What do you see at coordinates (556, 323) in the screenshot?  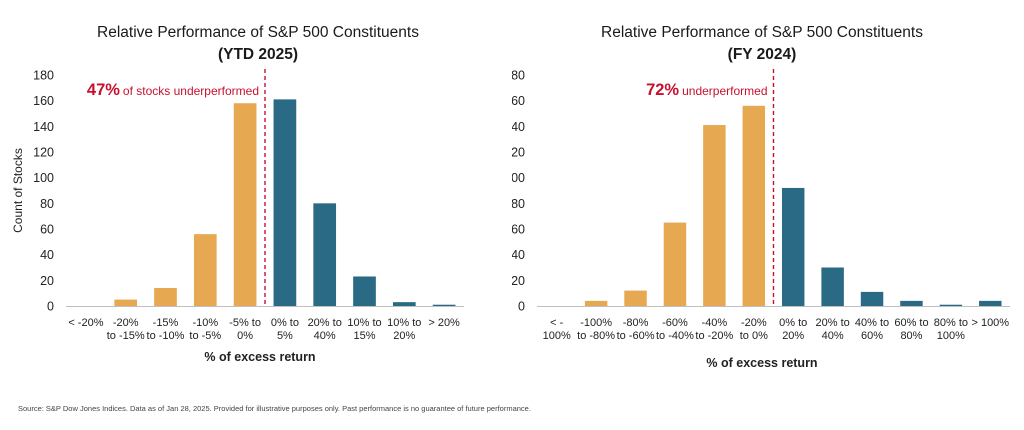 I see `fy-x-tick-label: < -` at bounding box center [556, 323].